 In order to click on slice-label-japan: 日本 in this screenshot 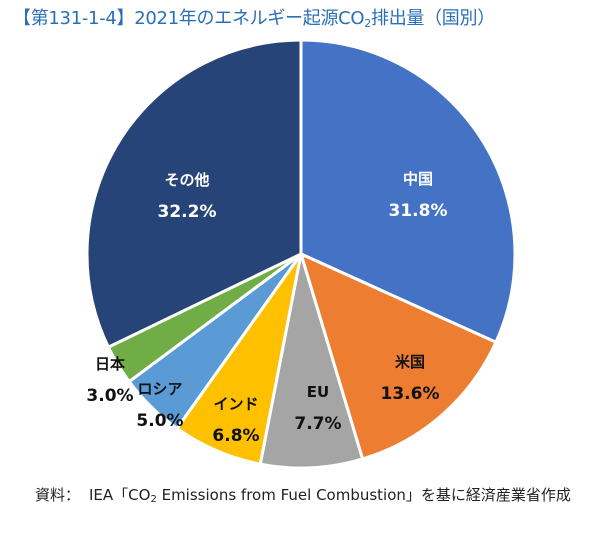, I will do `click(110, 364)`.